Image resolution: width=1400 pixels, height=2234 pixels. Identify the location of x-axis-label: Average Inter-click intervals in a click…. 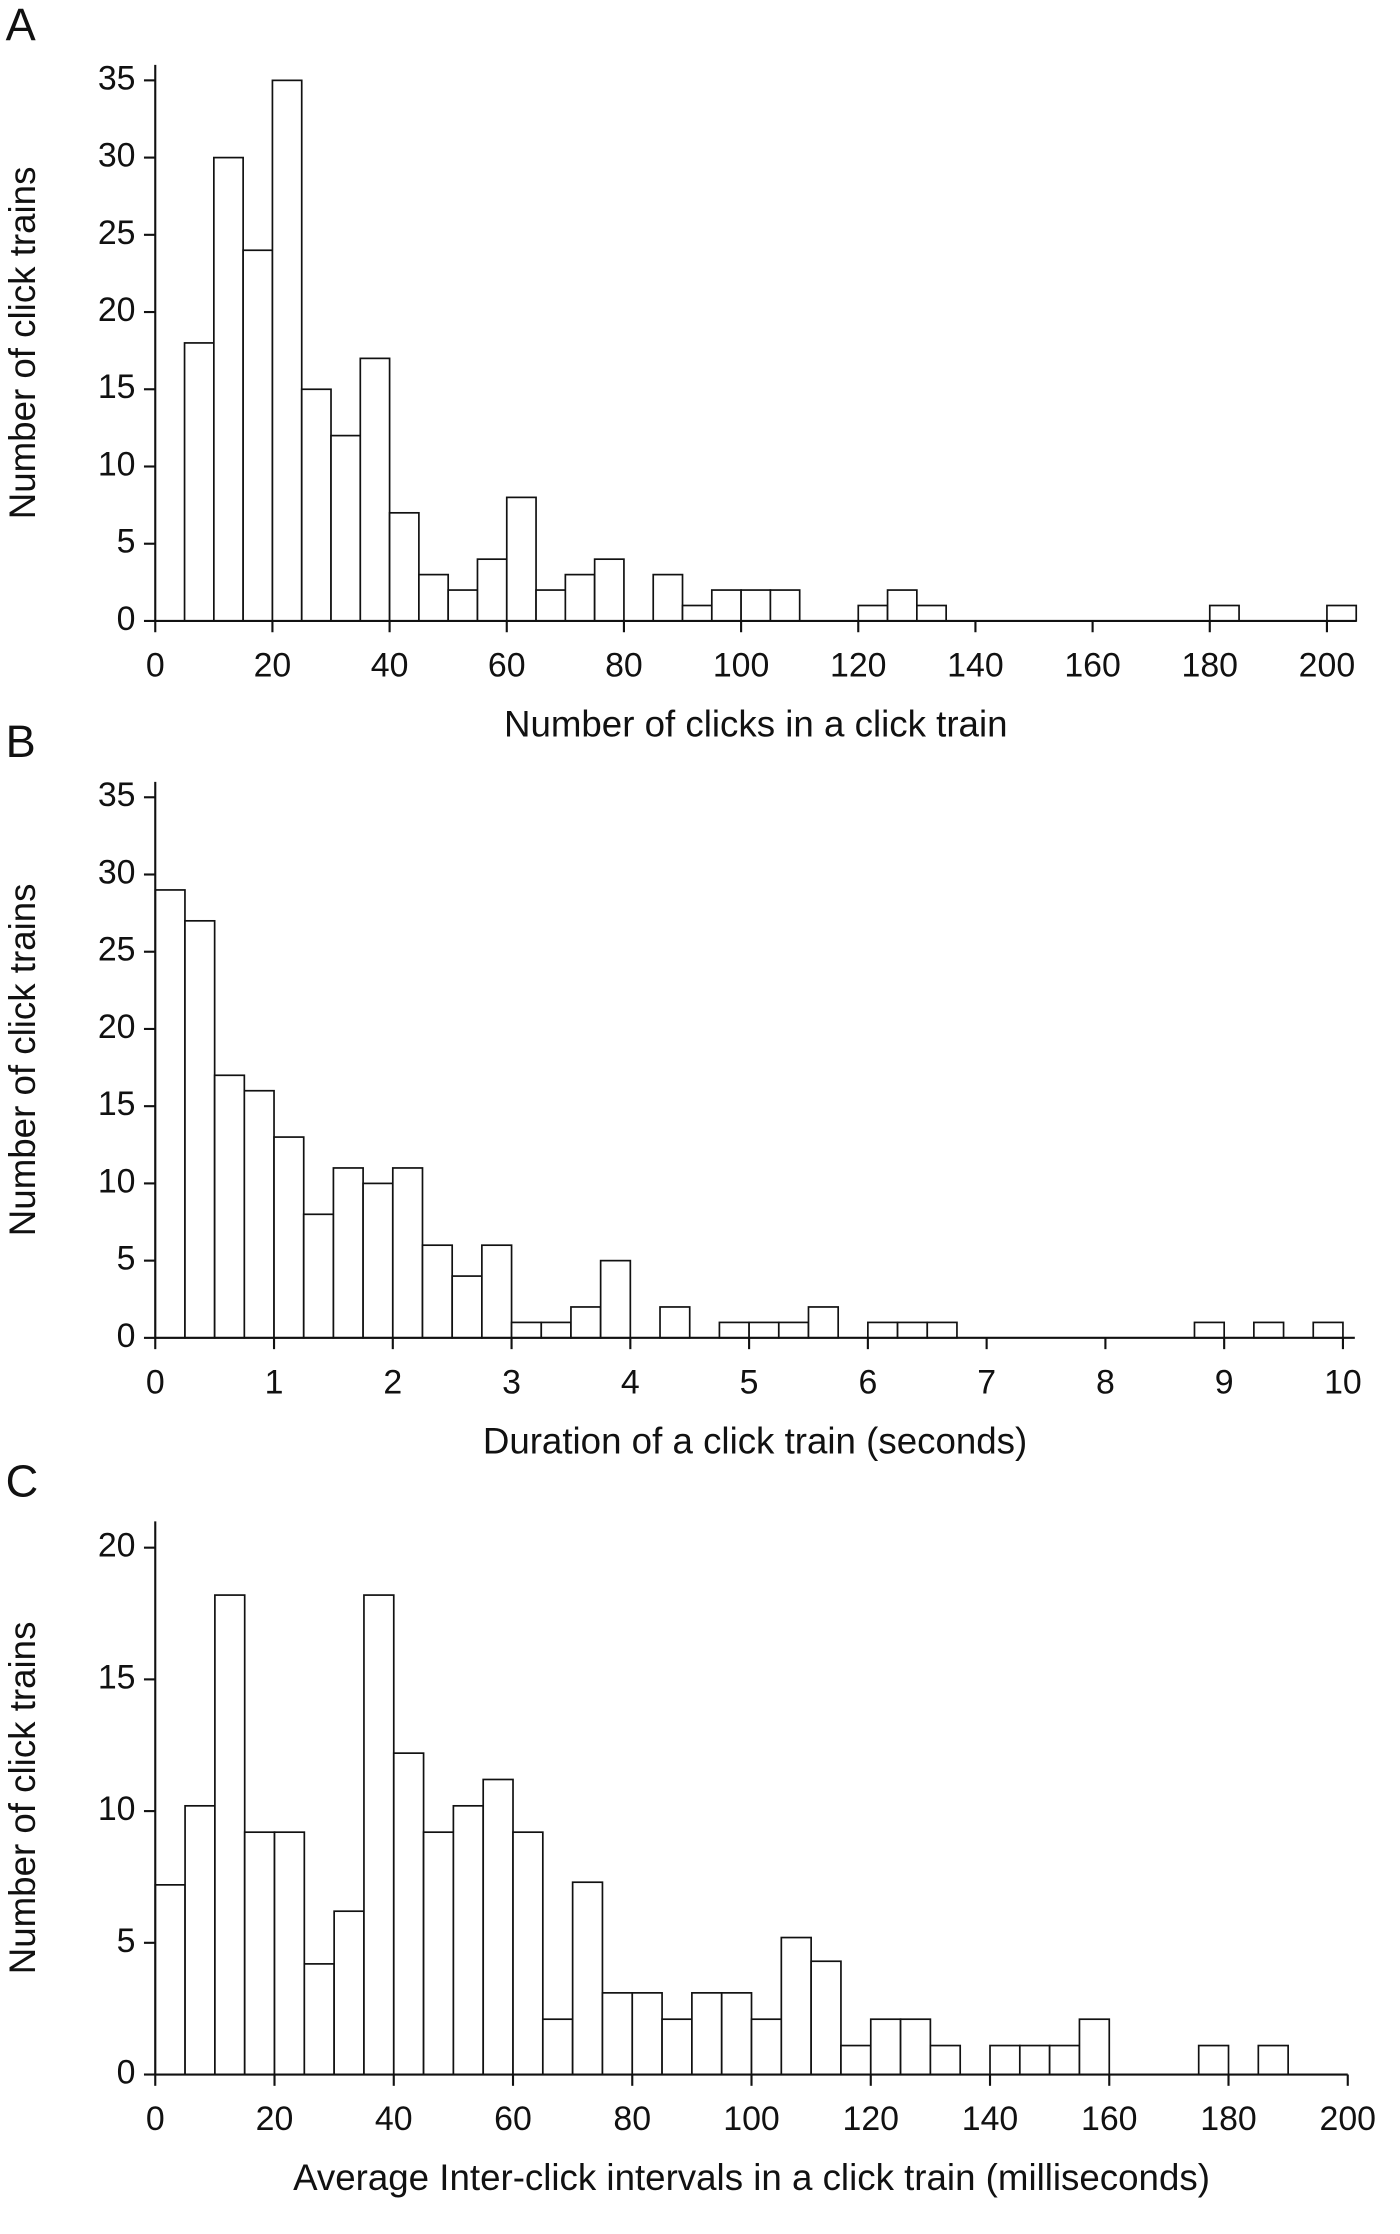
(751, 2177).